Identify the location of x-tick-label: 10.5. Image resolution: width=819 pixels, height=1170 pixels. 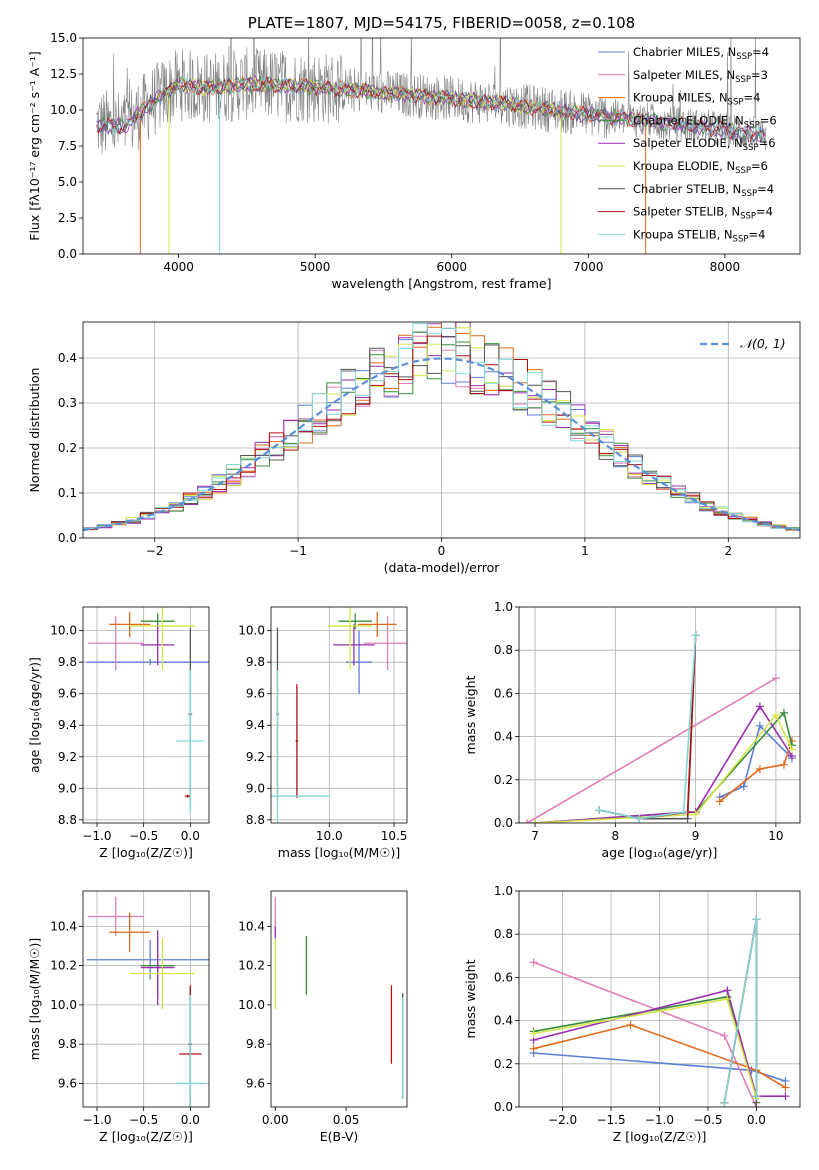
(394, 836).